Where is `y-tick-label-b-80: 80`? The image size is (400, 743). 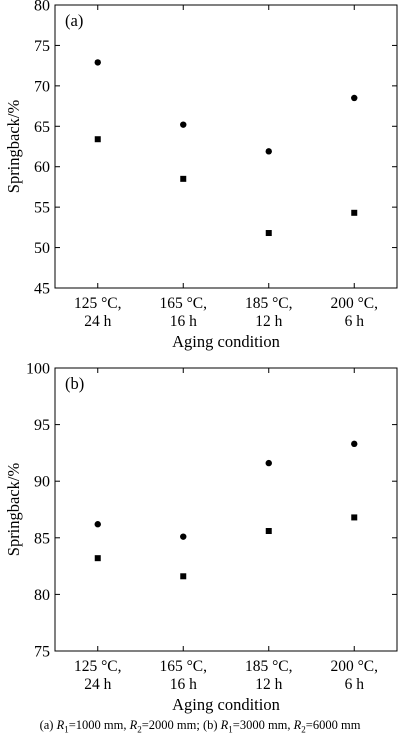 y-tick-label-b-80: 80 is located at coordinates (42, 595).